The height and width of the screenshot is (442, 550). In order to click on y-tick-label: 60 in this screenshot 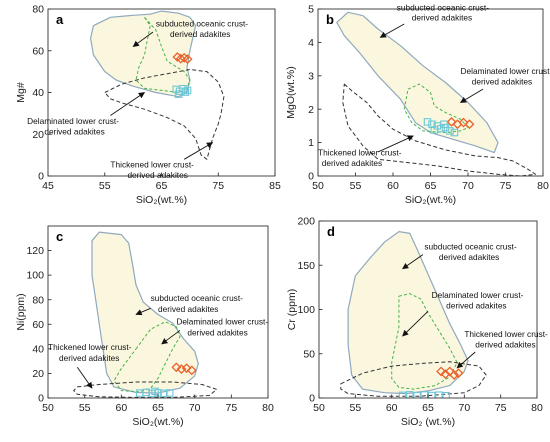, I will do `click(38, 51)`.